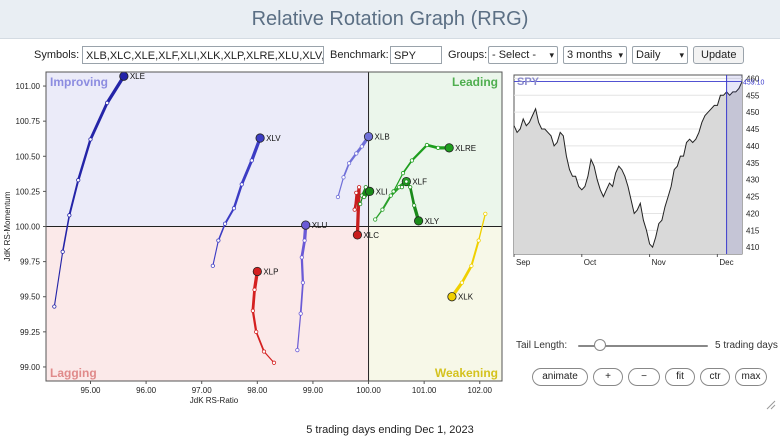  Describe the element at coordinates (475, 82) in the screenshot. I see `leading-label: Leading` at that location.